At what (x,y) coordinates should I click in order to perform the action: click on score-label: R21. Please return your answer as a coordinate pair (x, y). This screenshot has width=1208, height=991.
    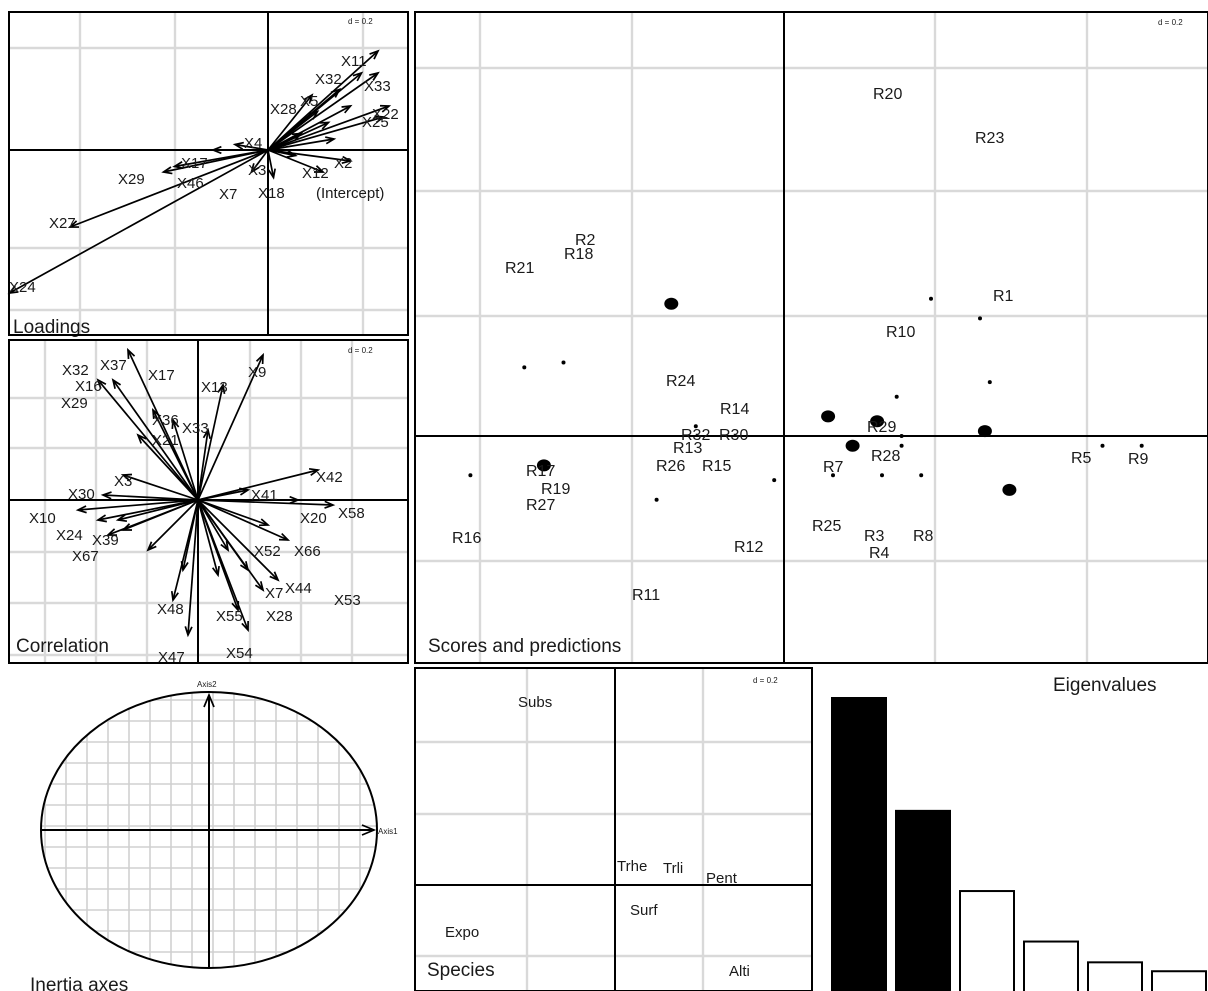
    Looking at the image, I should click on (519, 268).